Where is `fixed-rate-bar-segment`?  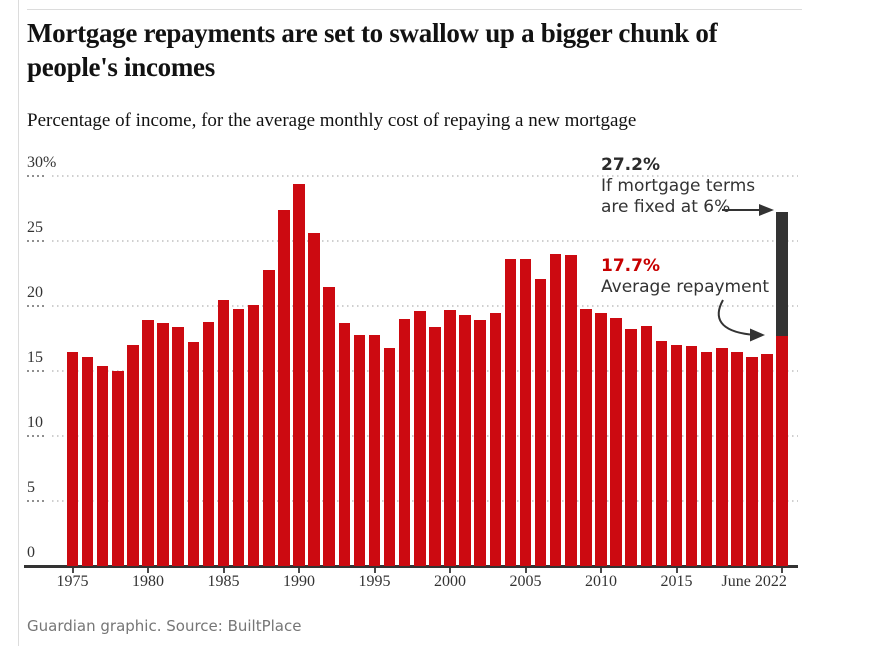
fixed-rate-bar-segment is located at coordinates (782, 274).